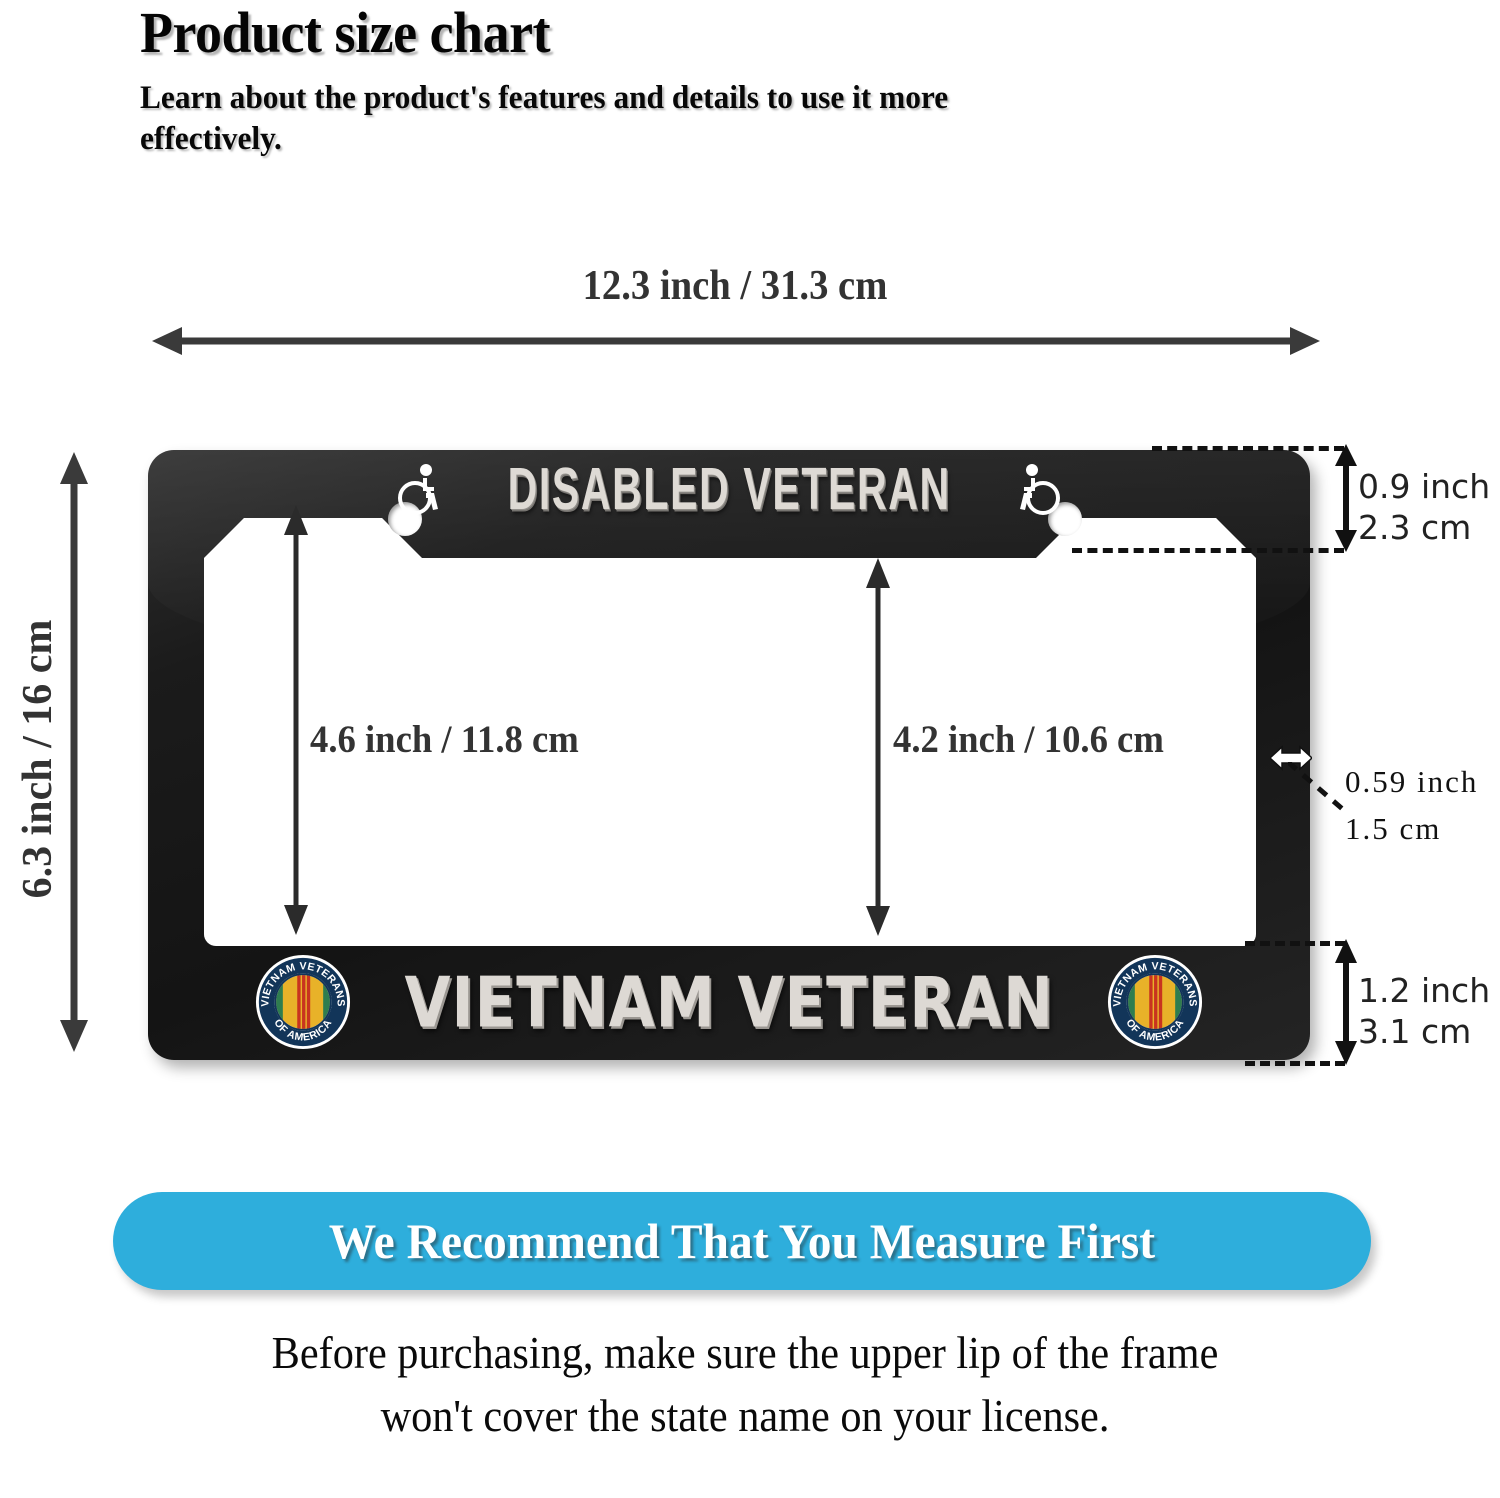 This screenshot has height=1498, width=1500. Describe the element at coordinates (1317, 787) in the screenshot. I see `side-thickness-leader-line` at that location.